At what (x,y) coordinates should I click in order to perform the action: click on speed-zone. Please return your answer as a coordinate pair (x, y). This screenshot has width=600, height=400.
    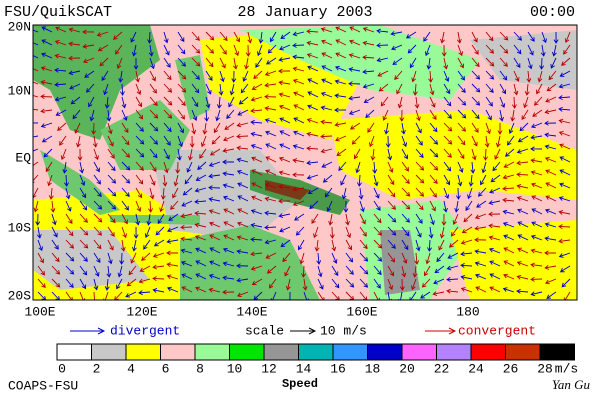
    Looking at the image, I should click on (360, 62).